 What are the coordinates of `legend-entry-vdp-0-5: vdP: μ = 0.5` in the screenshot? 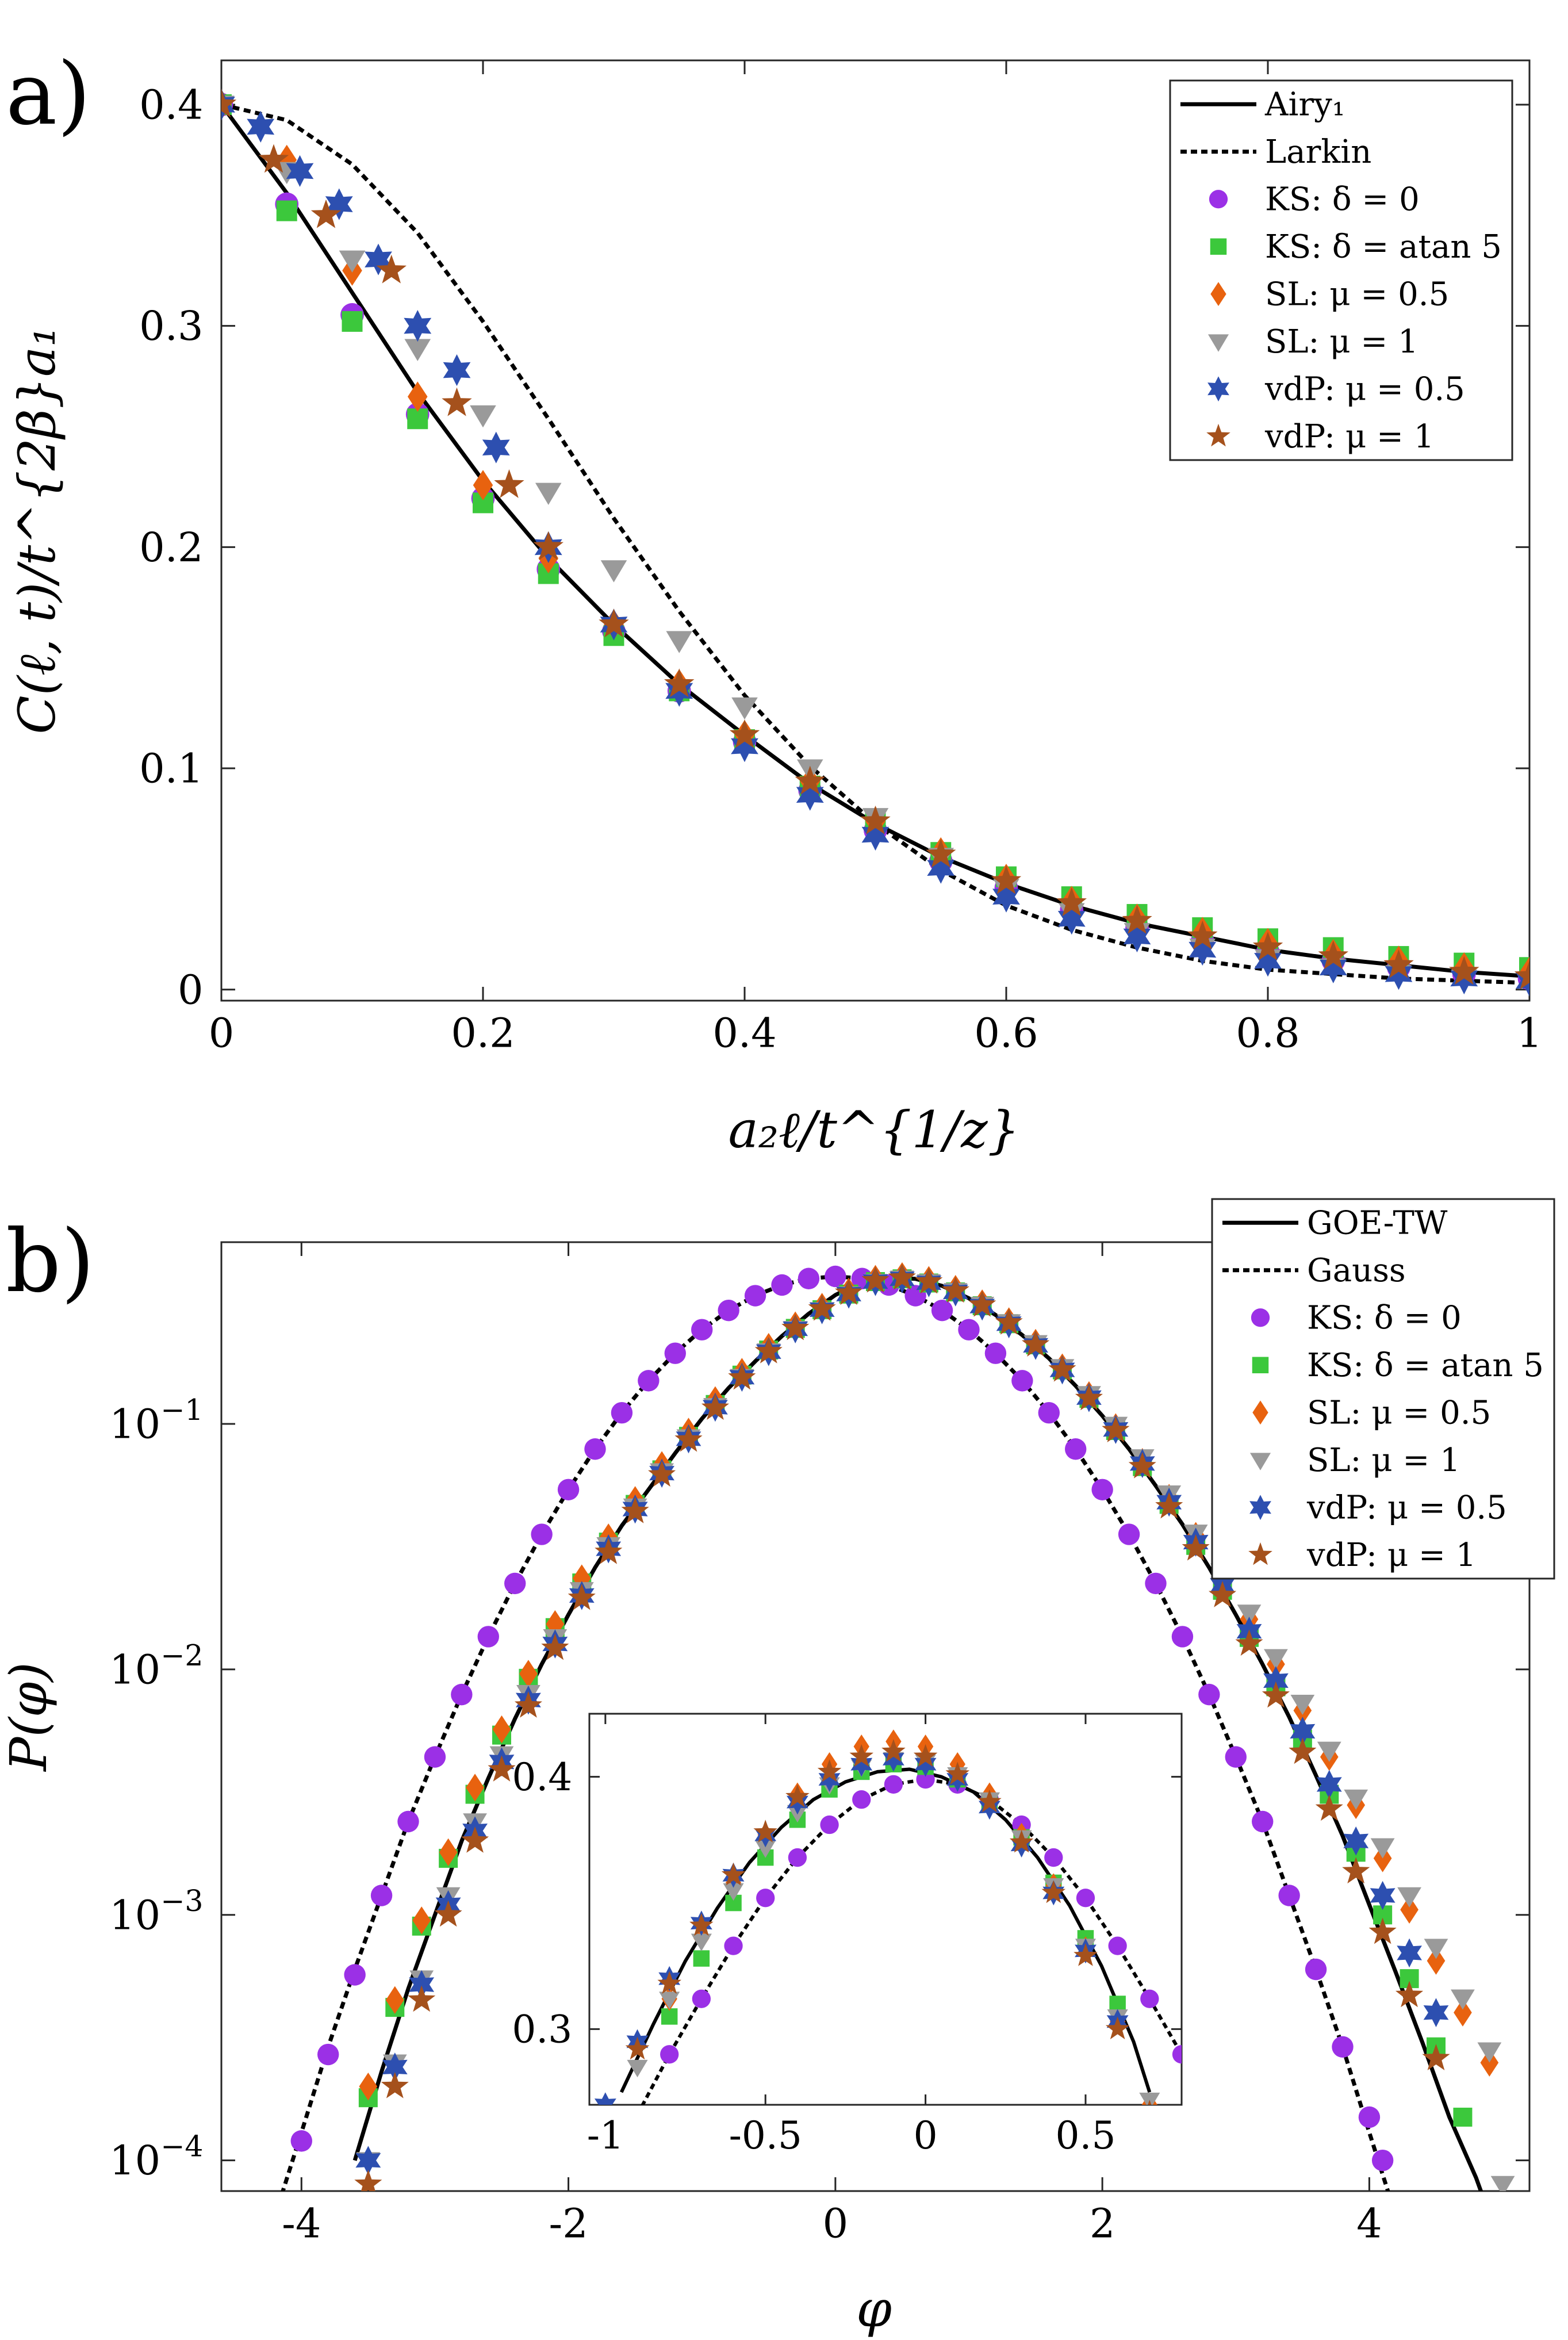 It's located at (1336, 389).